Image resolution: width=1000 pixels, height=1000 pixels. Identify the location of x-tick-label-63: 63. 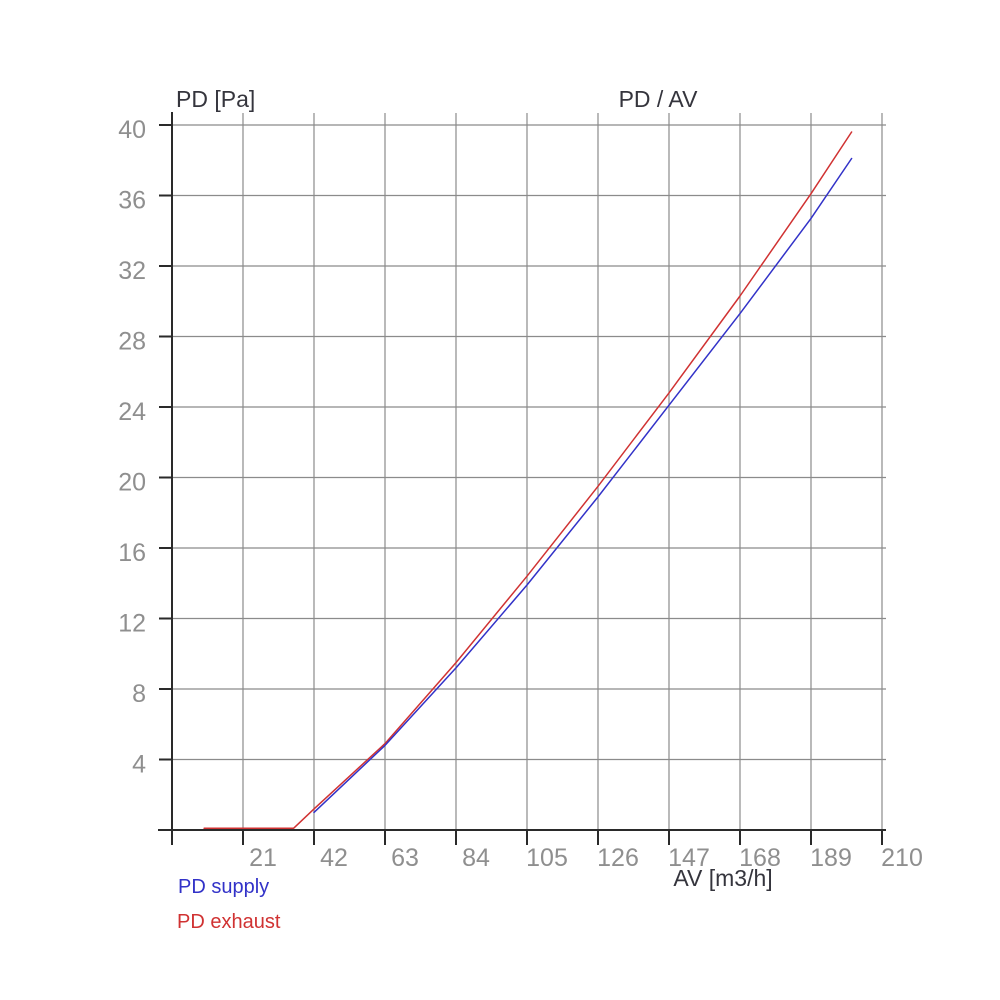
(405, 858).